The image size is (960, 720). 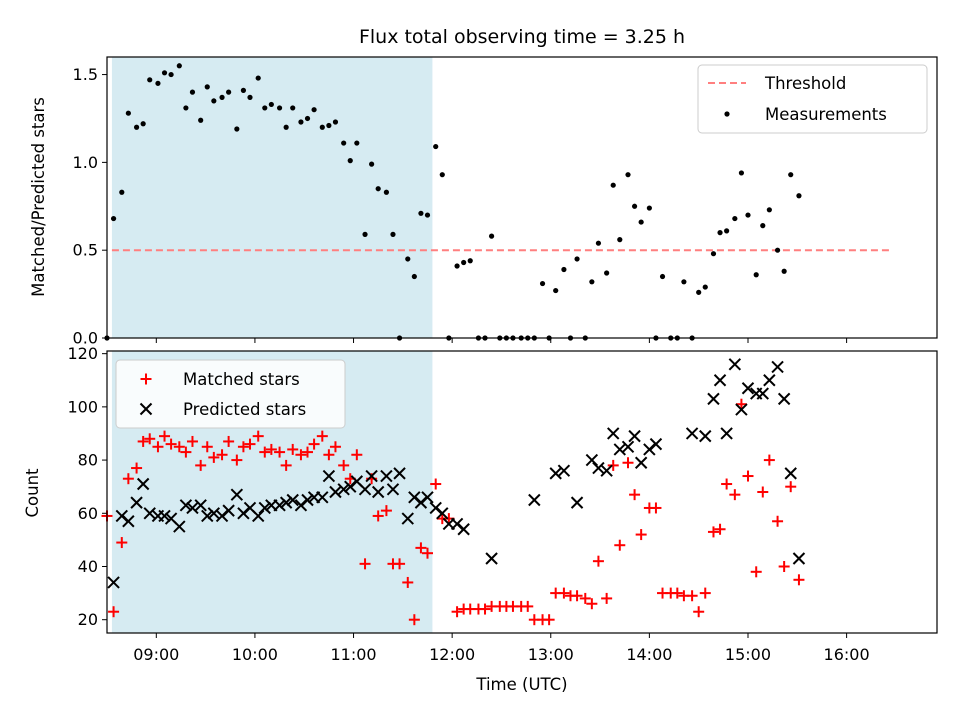 What do you see at coordinates (522, 37) in the screenshot?
I see `chart-title: Flux total observing time = 3.25 h` at bounding box center [522, 37].